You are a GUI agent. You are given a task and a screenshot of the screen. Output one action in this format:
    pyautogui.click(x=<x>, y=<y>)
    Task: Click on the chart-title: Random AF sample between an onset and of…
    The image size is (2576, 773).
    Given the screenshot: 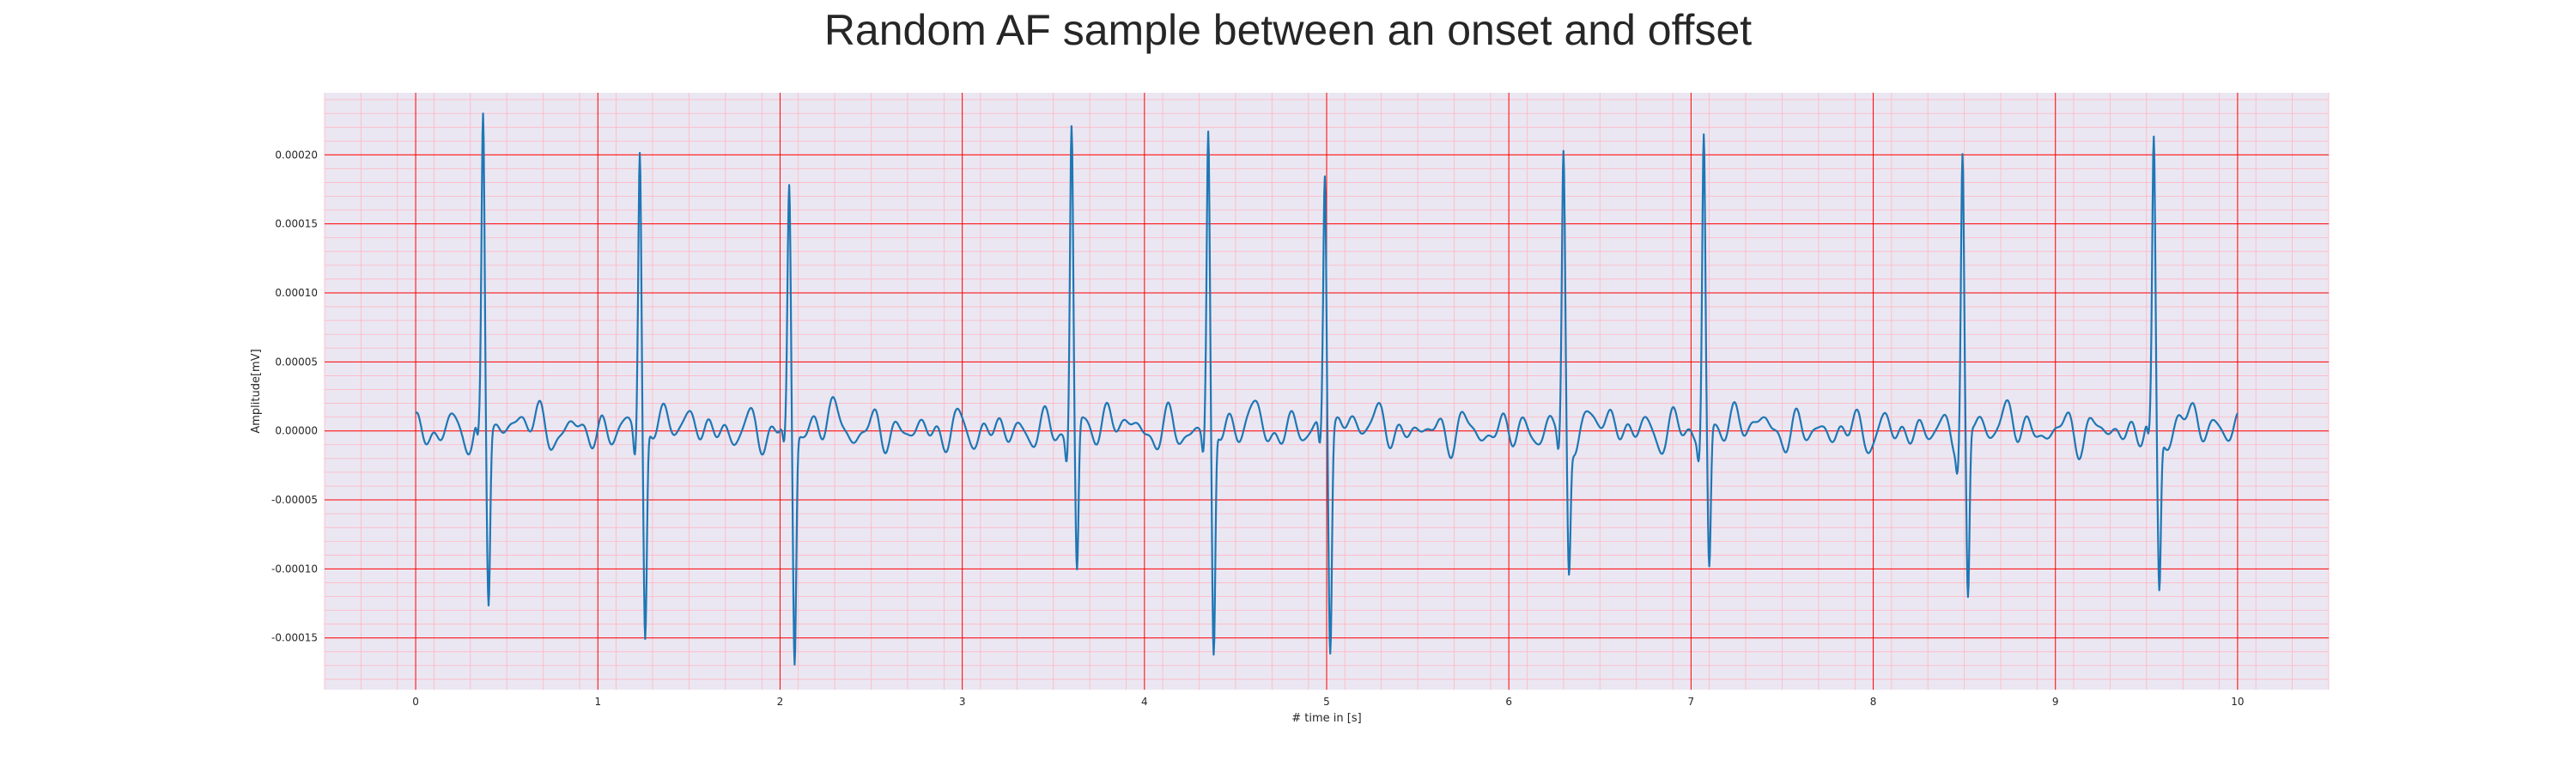 What is the action you would take?
    pyautogui.click(x=1288, y=30)
    